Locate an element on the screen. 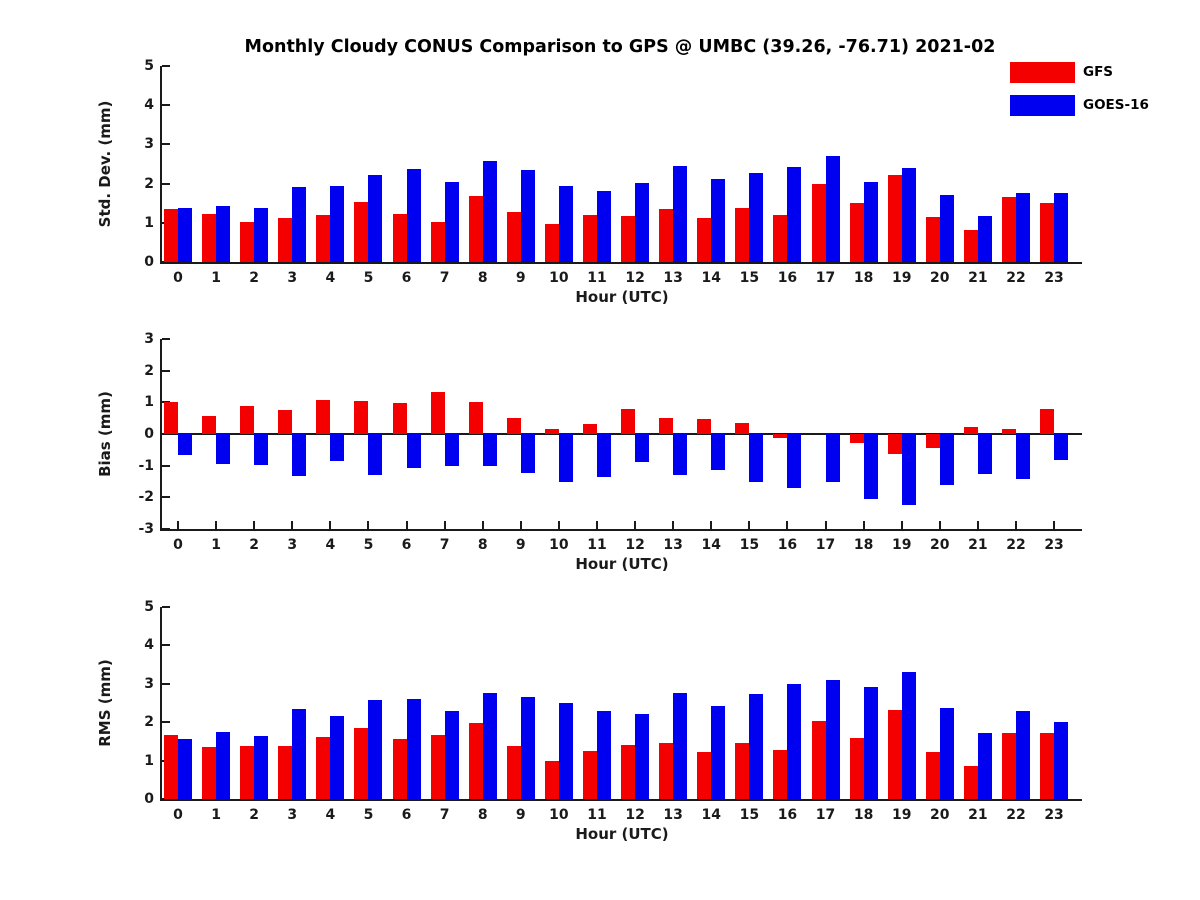 This screenshot has width=1200, height=900. bar-gfs-h0 is located at coordinates (171, 766).